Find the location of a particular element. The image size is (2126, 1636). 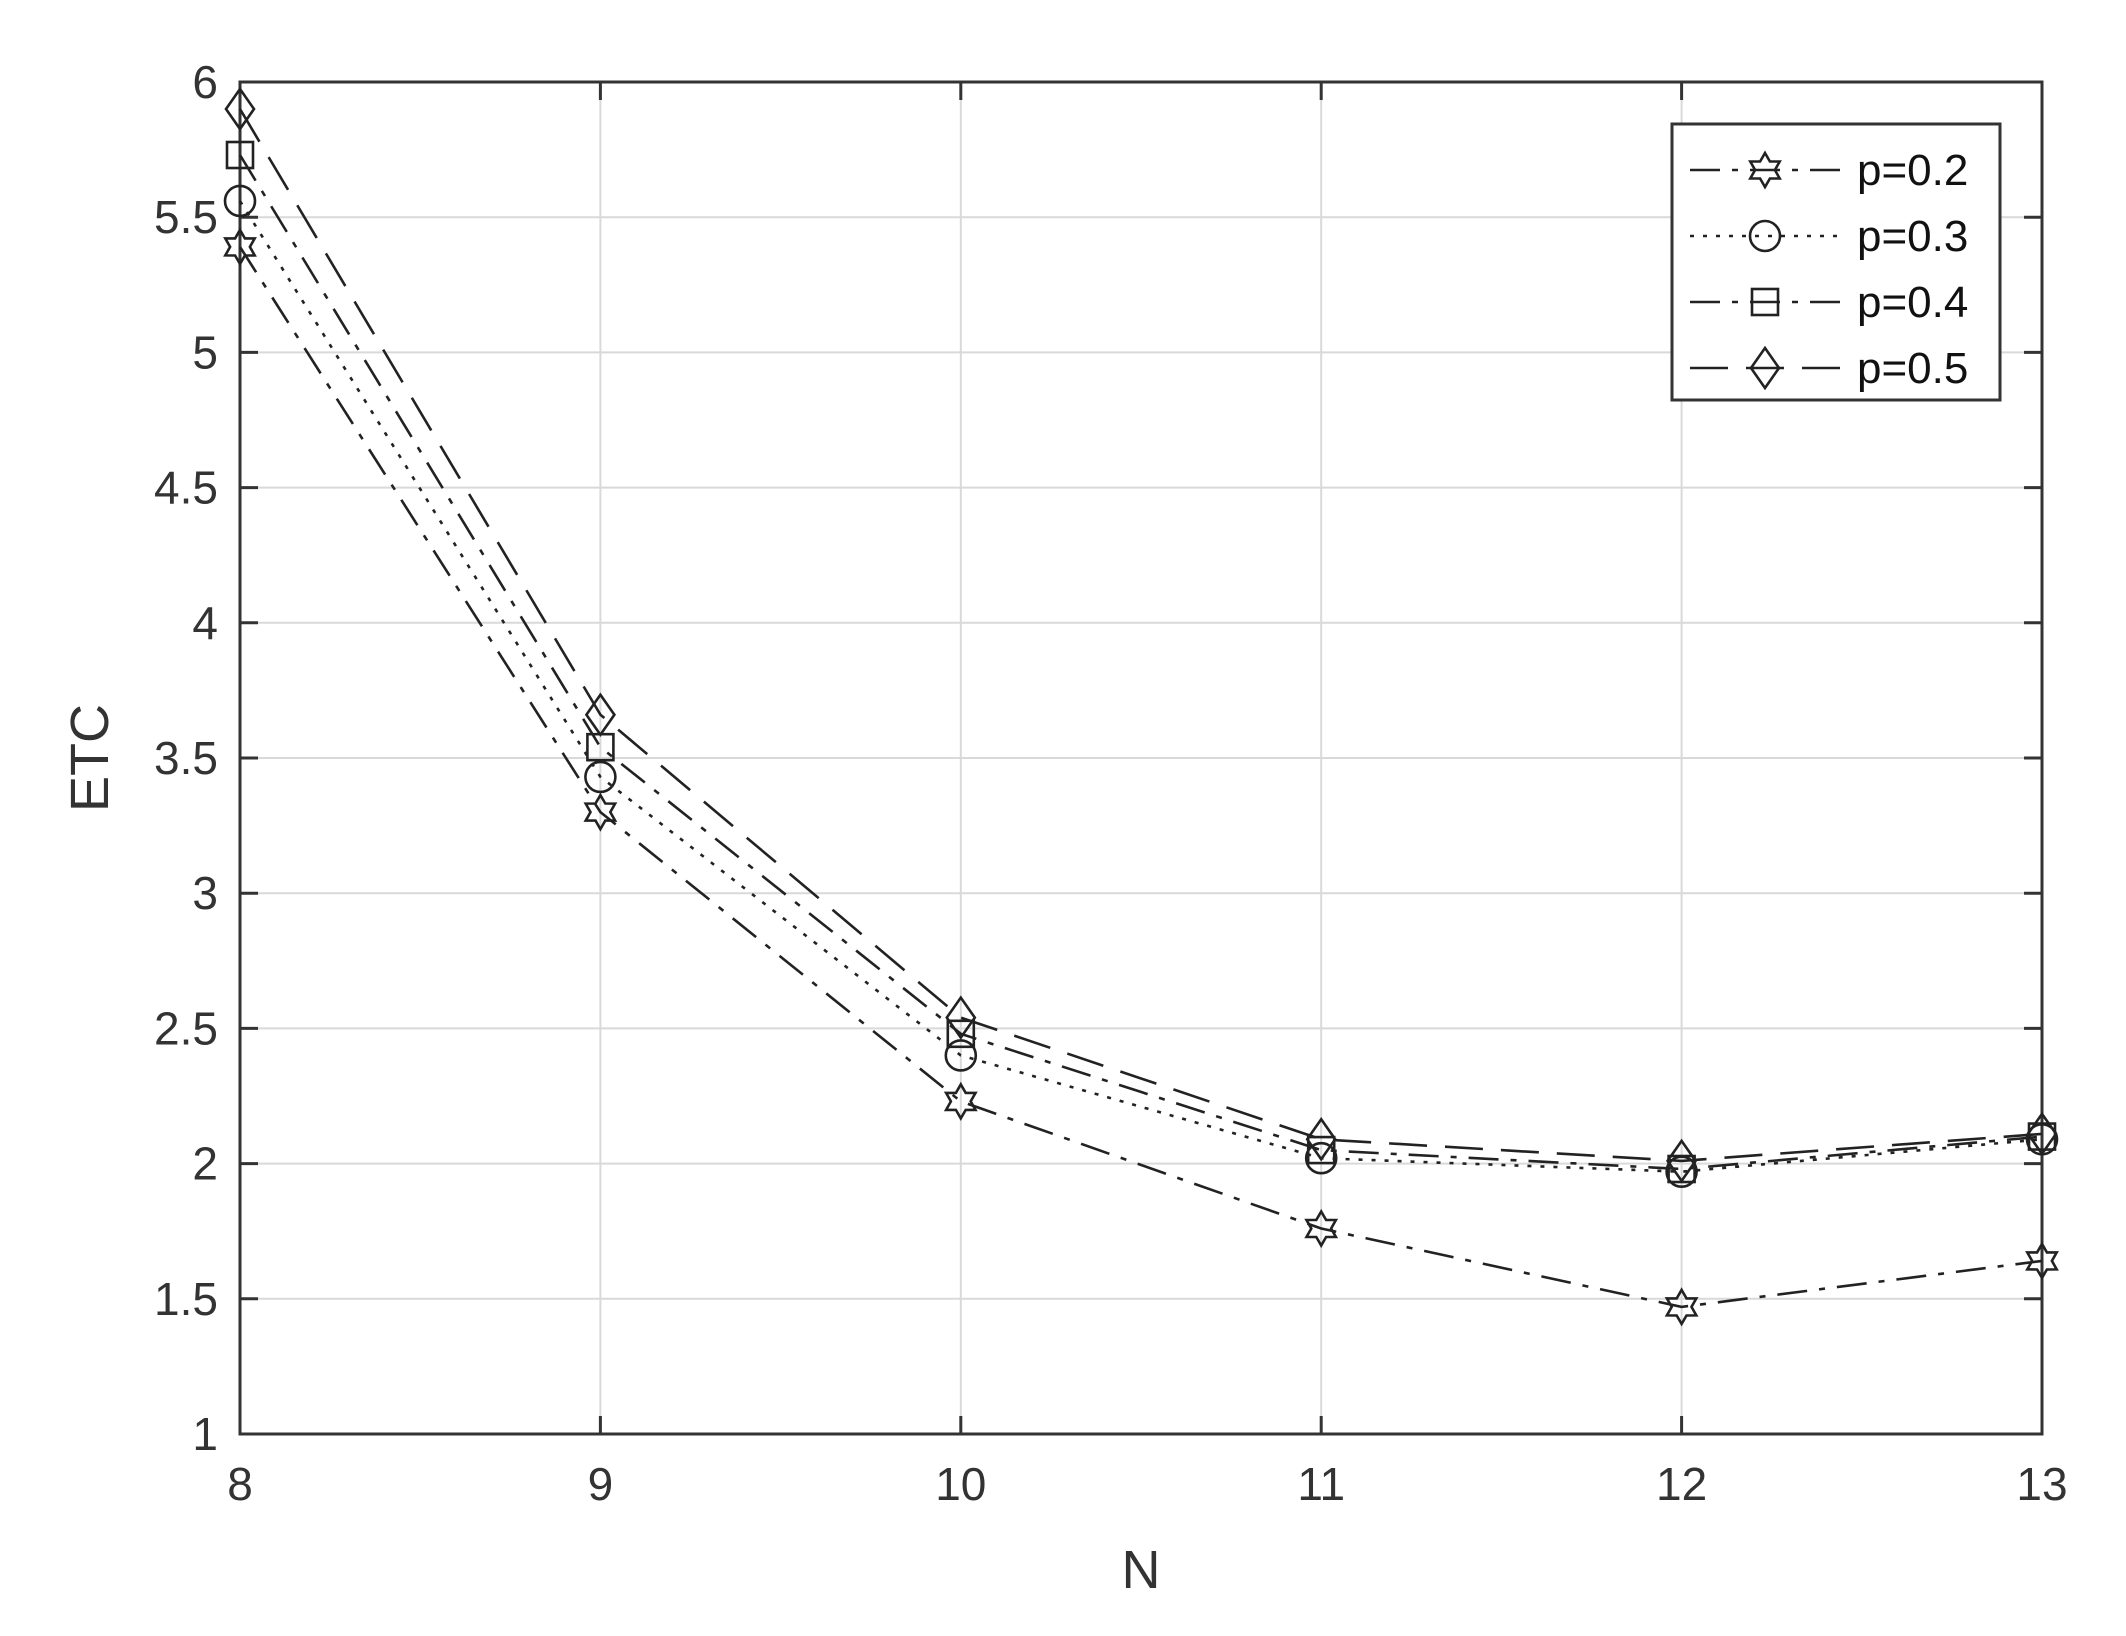

y-tick-label: 2 is located at coordinates (205, 1164).